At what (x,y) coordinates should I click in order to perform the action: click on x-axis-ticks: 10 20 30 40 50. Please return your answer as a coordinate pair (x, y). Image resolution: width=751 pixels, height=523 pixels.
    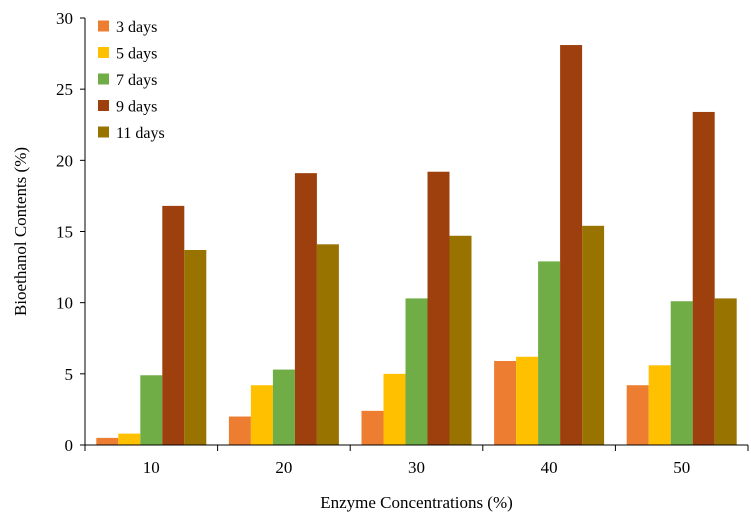
    Looking at the image, I should click on (416, 461).